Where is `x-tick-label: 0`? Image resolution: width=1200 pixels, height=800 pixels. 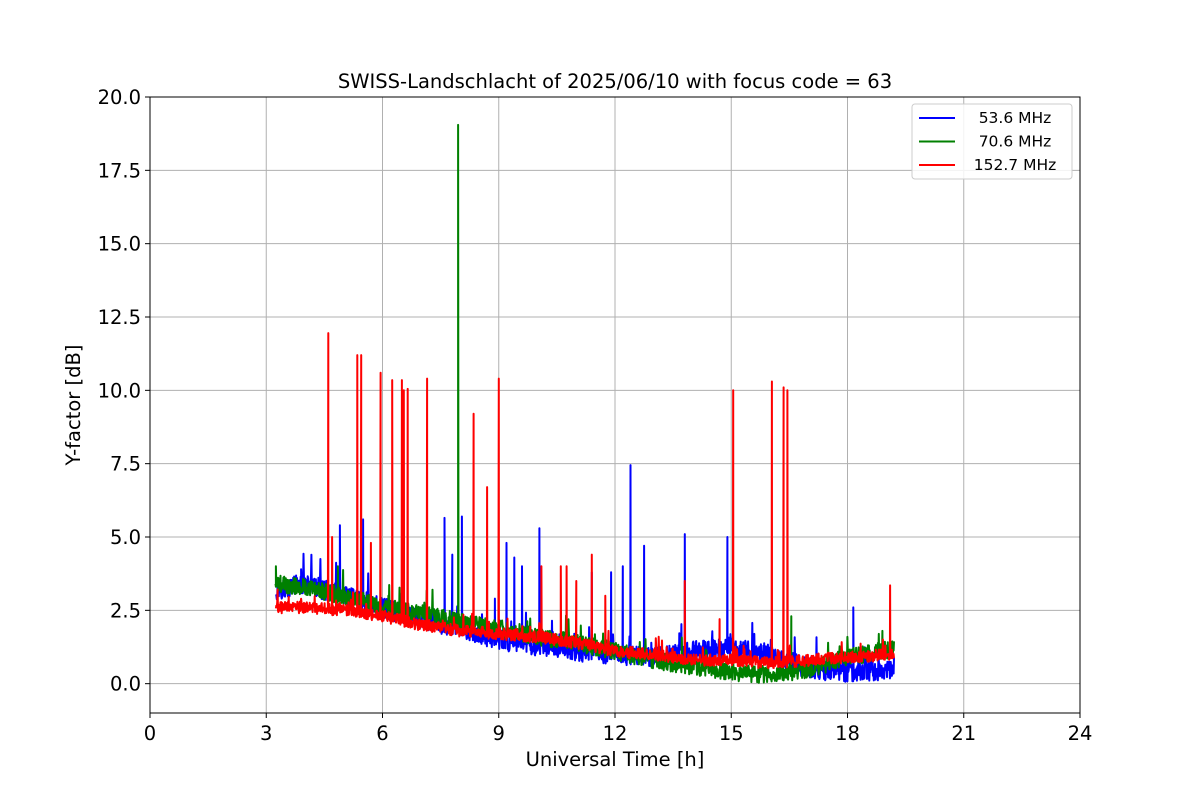
x-tick-label: 0 is located at coordinates (150, 733).